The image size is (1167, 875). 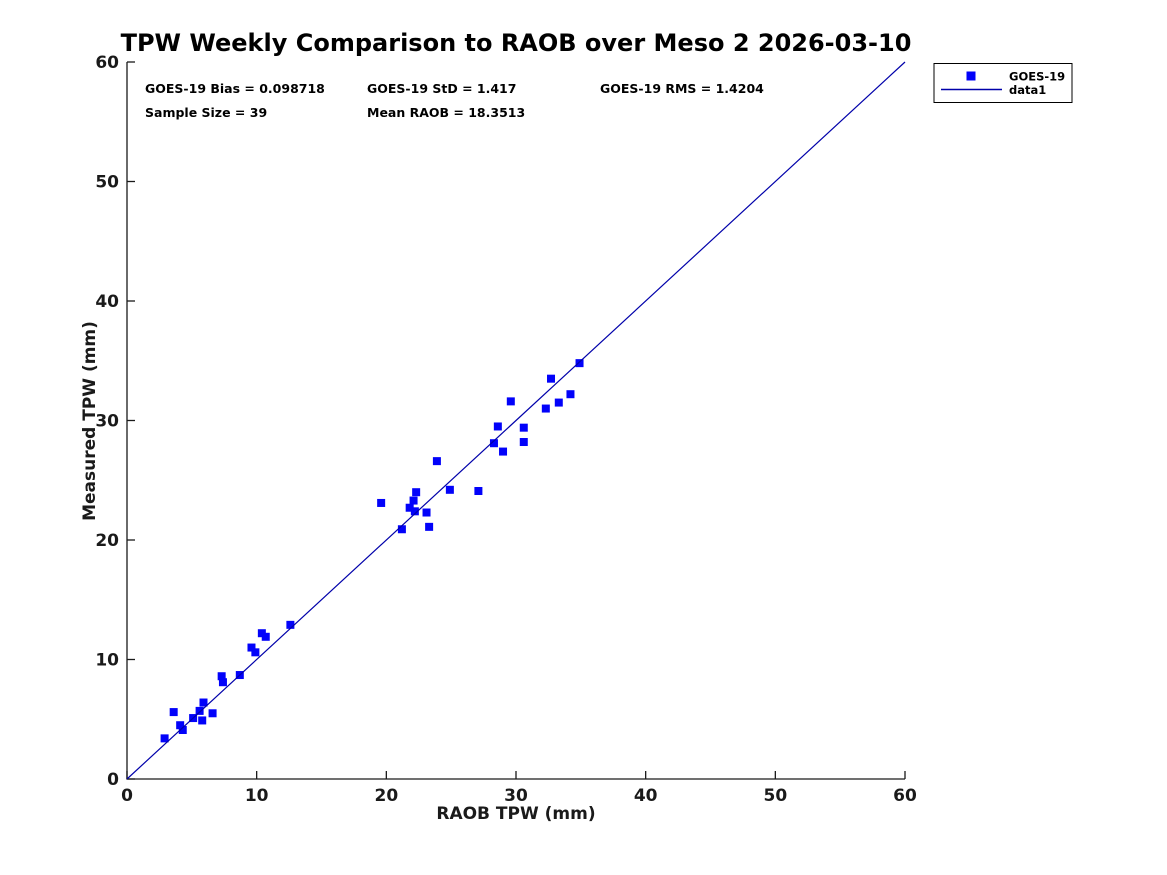 What do you see at coordinates (107, 541) in the screenshot?
I see `y-tick-label: 20` at bounding box center [107, 541].